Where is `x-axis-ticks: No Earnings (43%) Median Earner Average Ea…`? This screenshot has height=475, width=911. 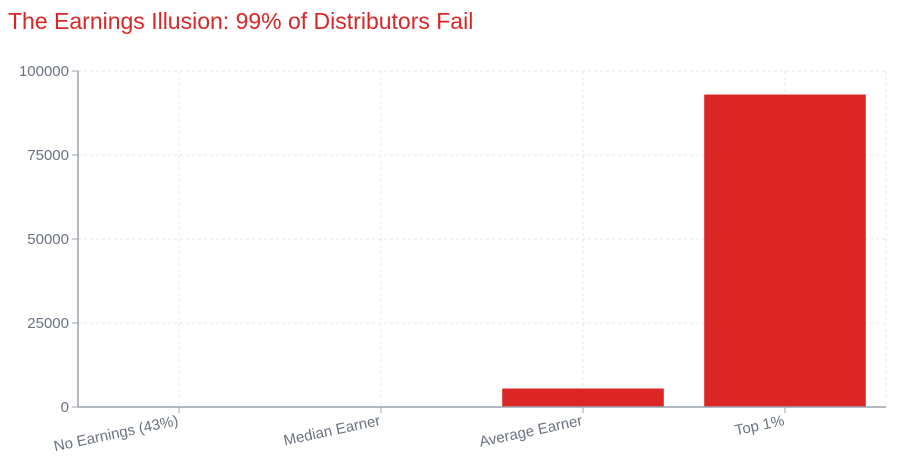
x-axis-ticks: No Earnings (43%) Median Earner Average Ea… is located at coordinates (419, 431).